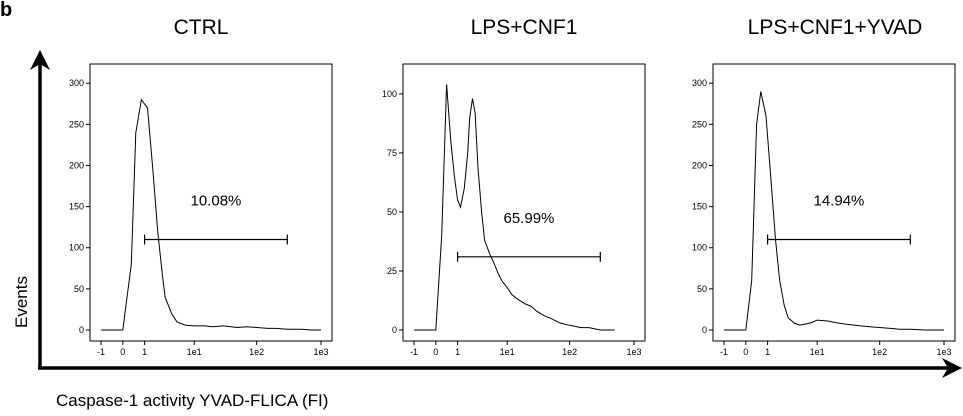 This screenshot has width=963, height=416. What do you see at coordinates (839, 201) in the screenshot?
I see `gate-percentage: 14.94%` at bounding box center [839, 201].